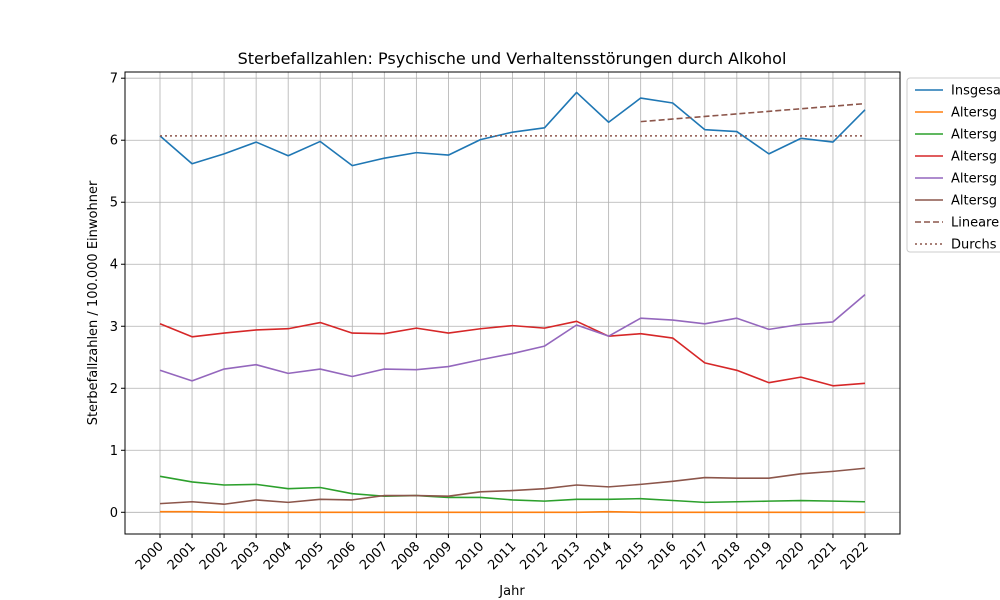 This screenshot has width=1000, height=600. Describe the element at coordinates (534, 556) in the screenshot. I see `x-tick-label: 2012` at that location.